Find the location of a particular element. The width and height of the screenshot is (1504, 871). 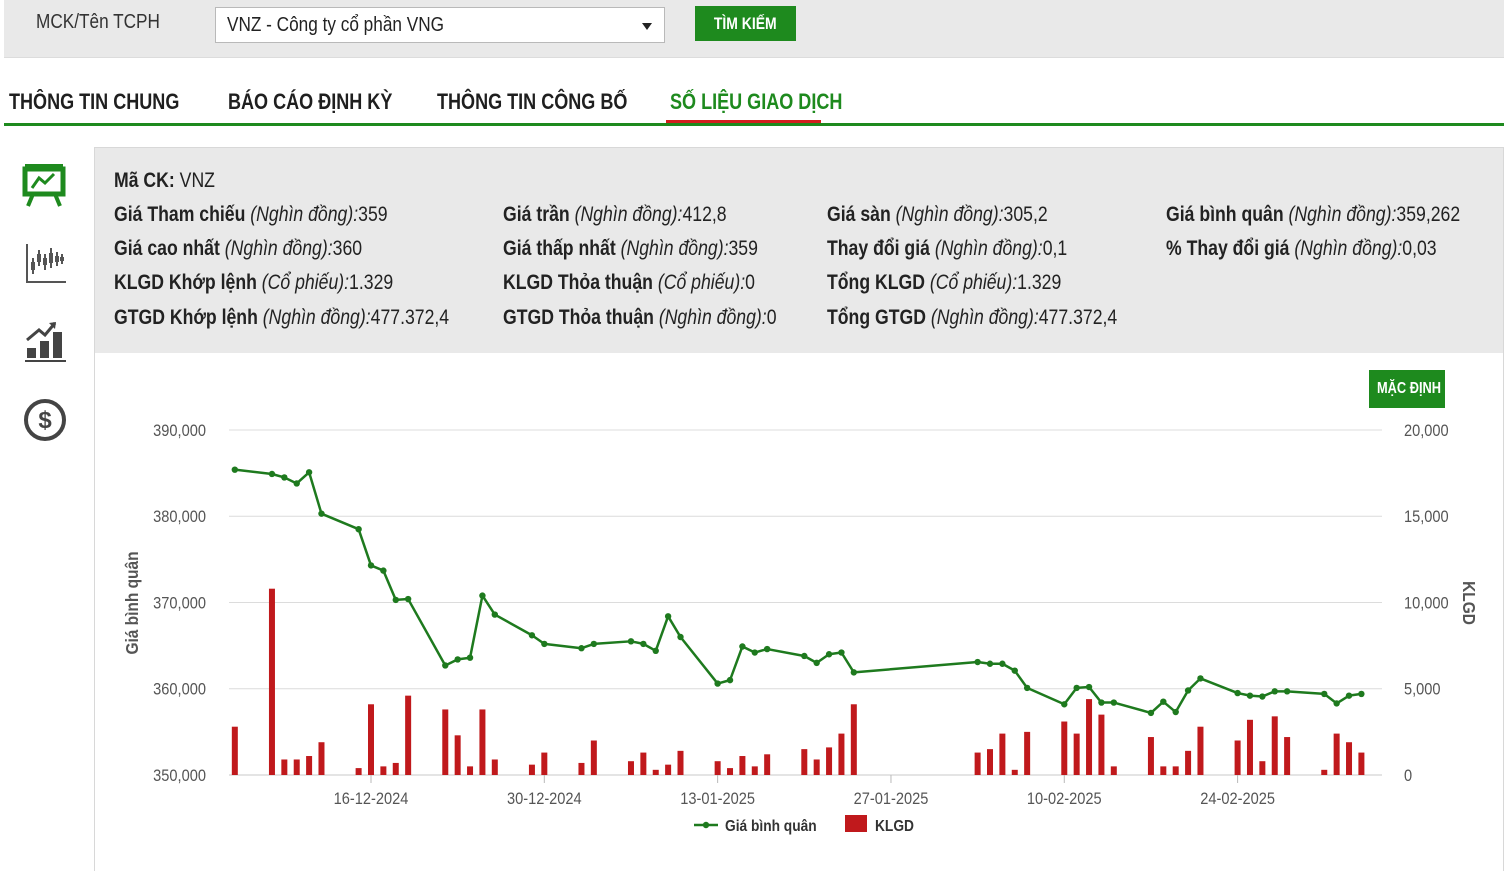

info-highest-price: Giá cao nhất (Nghìn đồng):360 is located at coordinates (238, 248).